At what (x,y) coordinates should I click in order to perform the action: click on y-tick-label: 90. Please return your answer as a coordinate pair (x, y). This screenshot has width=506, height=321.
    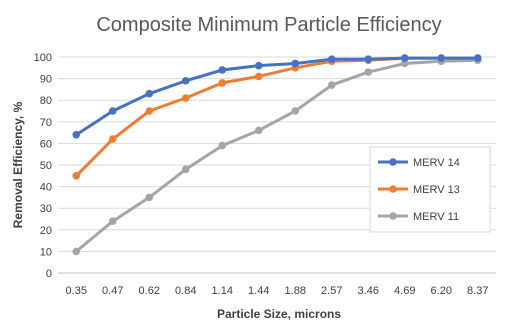
    Looking at the image, I should click on (46, 80).